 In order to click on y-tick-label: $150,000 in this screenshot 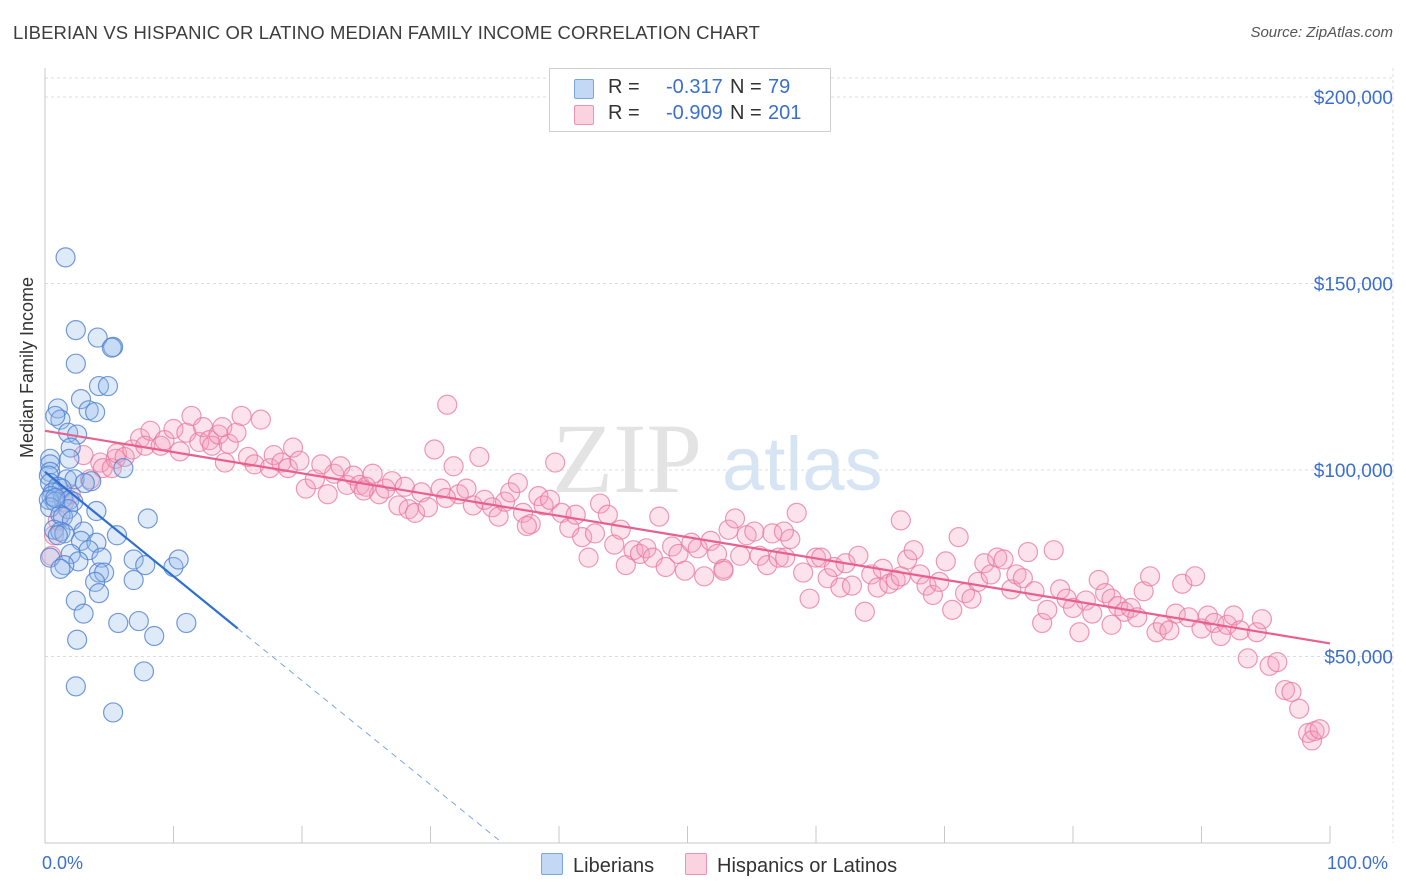, I will do `click(1353, 285)`.